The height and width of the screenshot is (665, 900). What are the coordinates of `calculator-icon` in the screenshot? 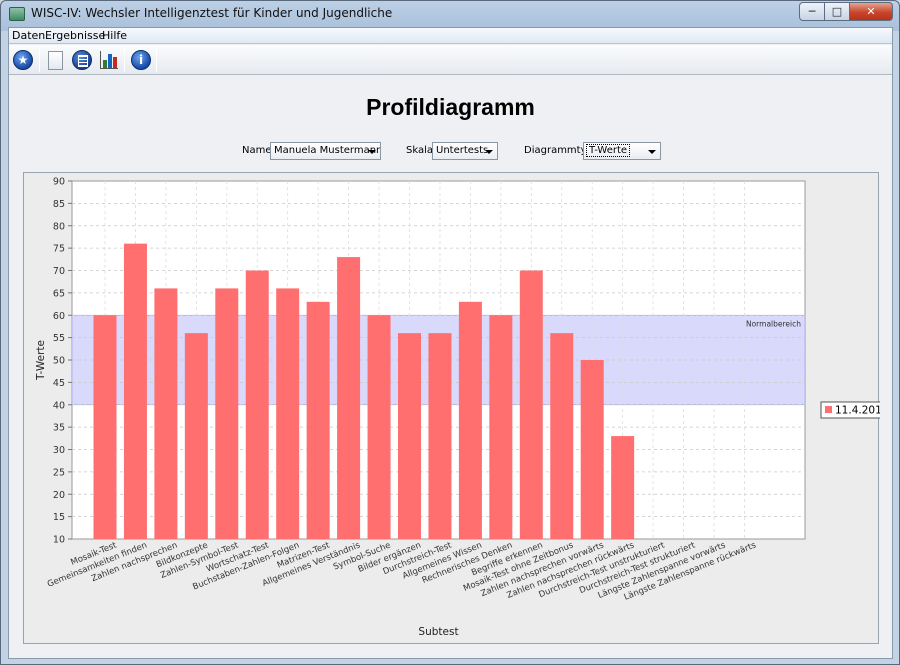 It's located at (82, 60).